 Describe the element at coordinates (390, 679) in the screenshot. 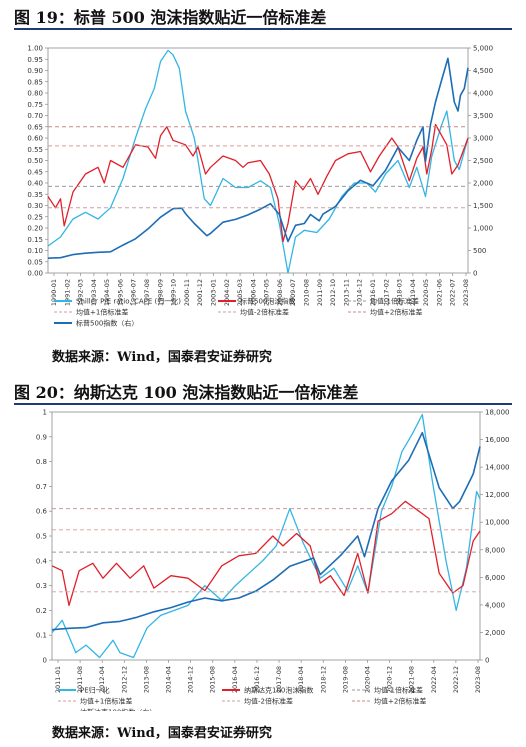

I see `fig20-x-tick-label: 2020-12` at that location.